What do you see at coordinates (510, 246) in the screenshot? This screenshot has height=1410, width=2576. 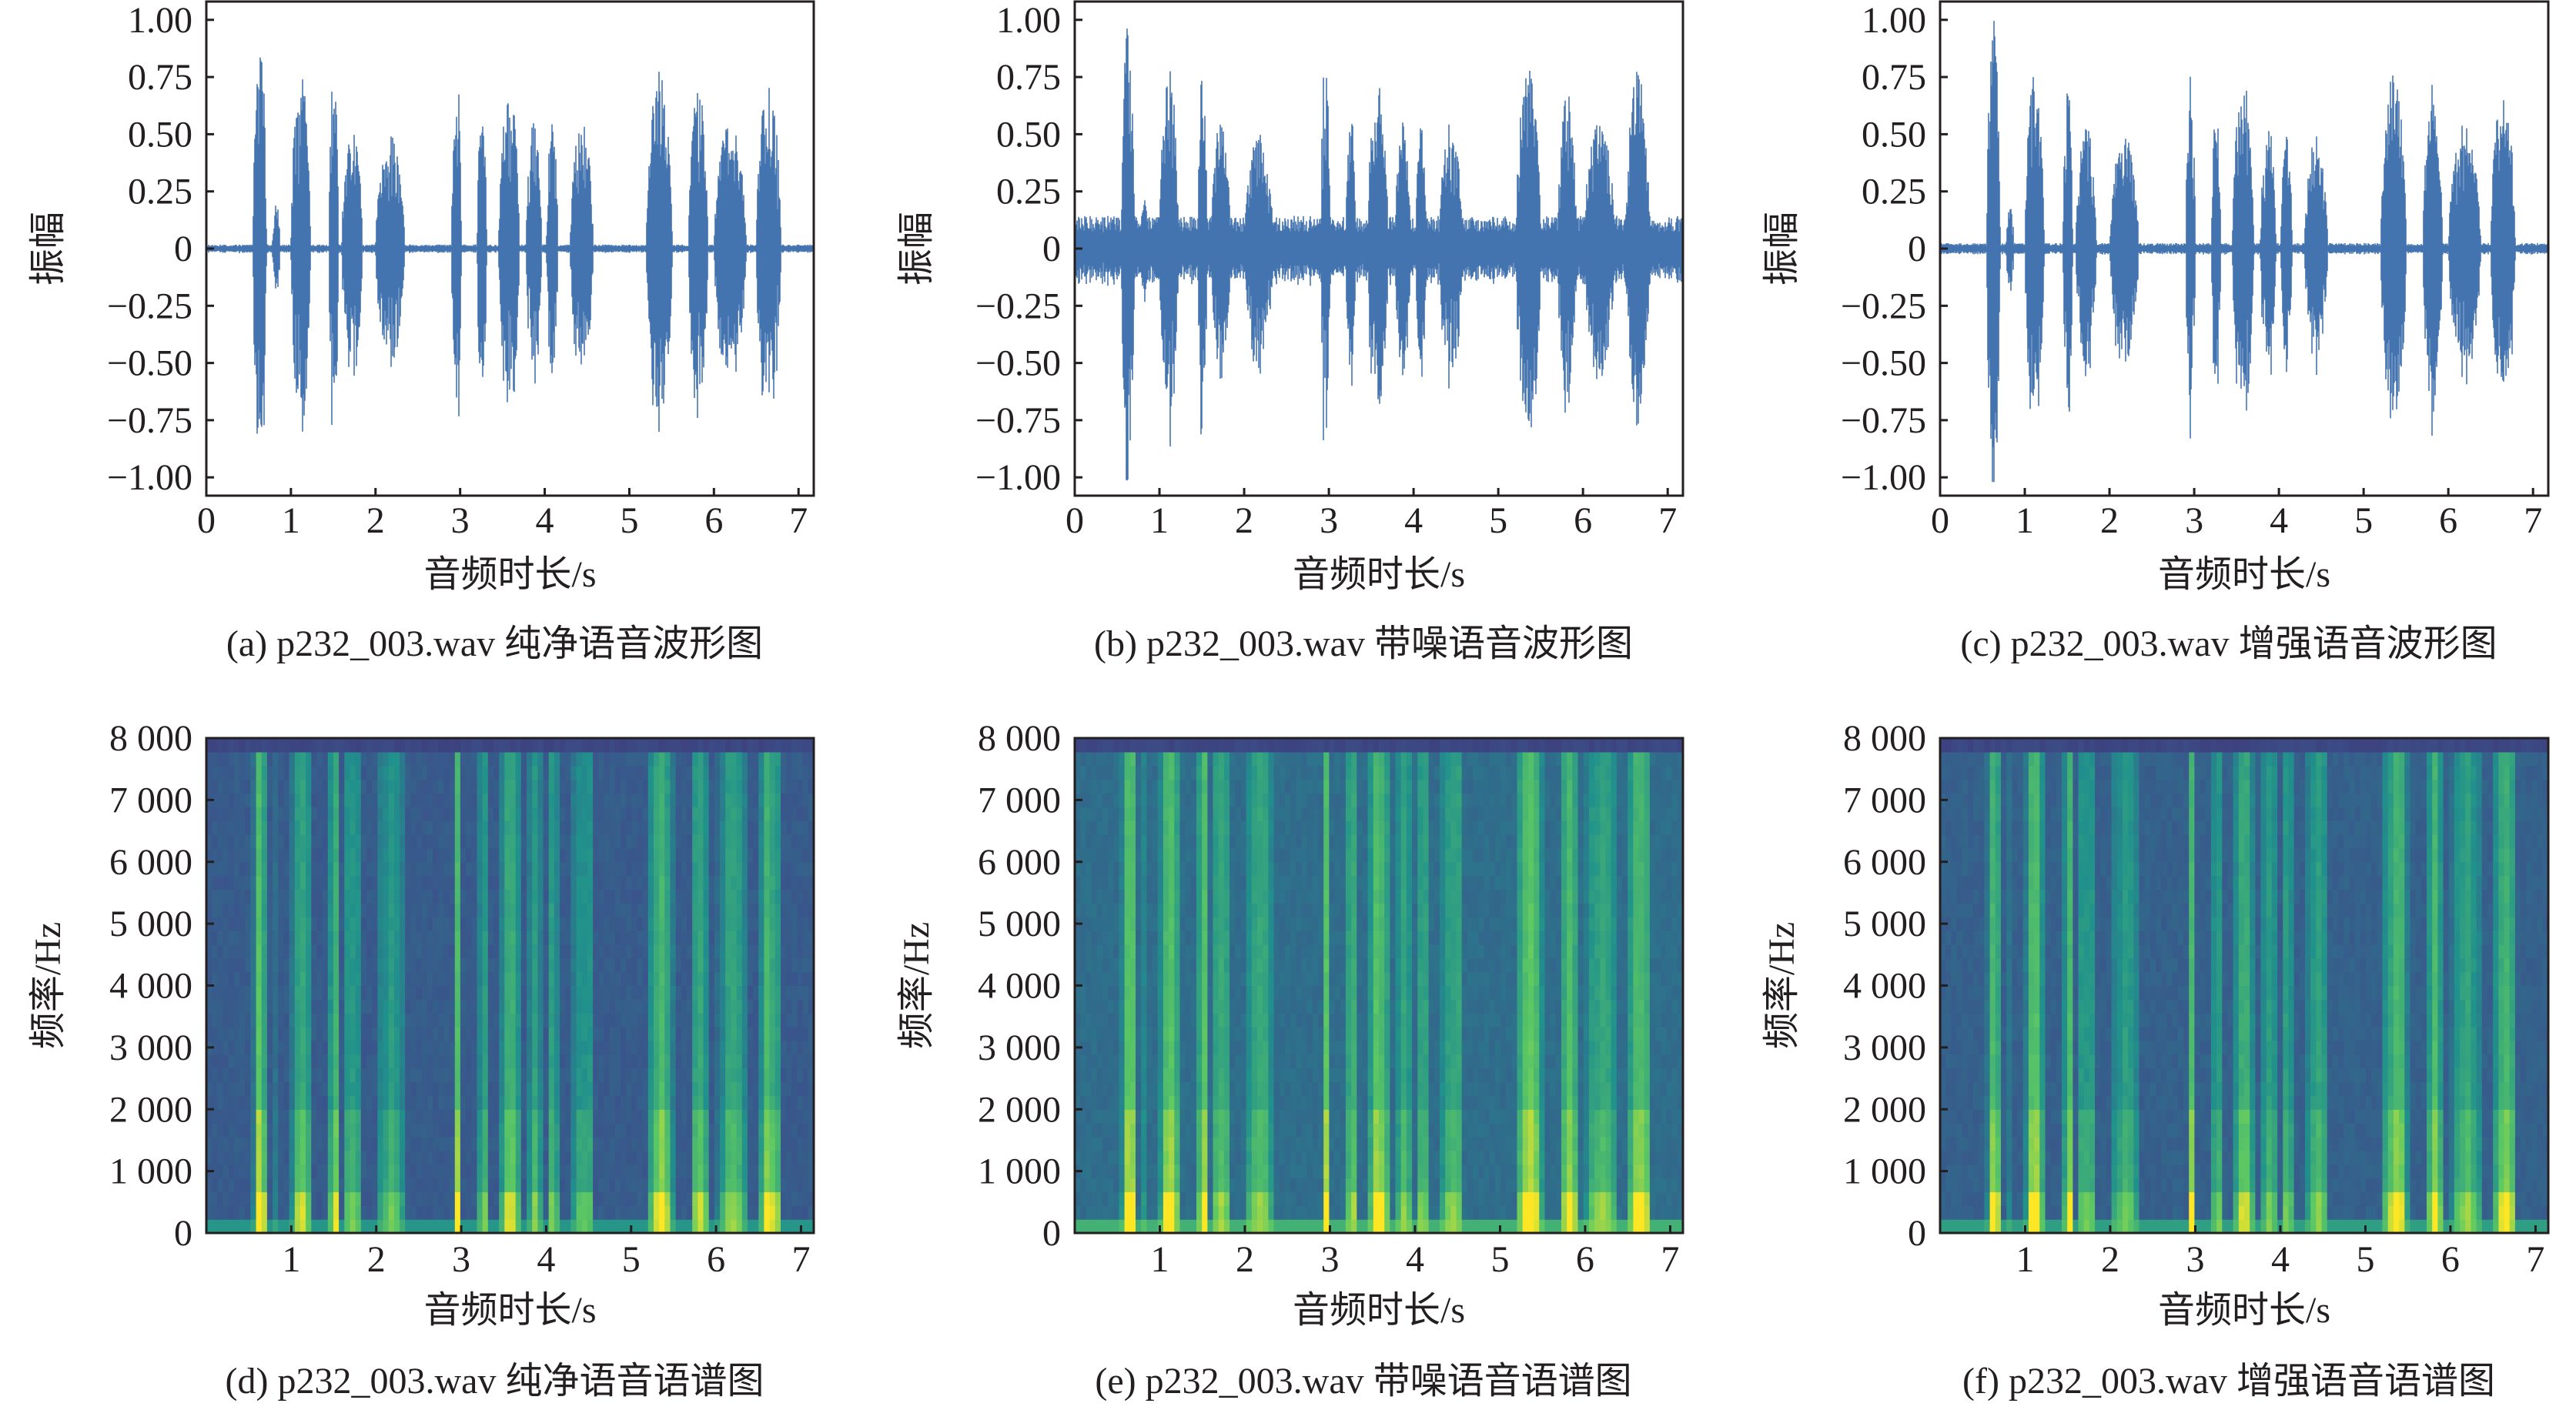 I see `waveform-series-a` at bounding box center [510, 246].